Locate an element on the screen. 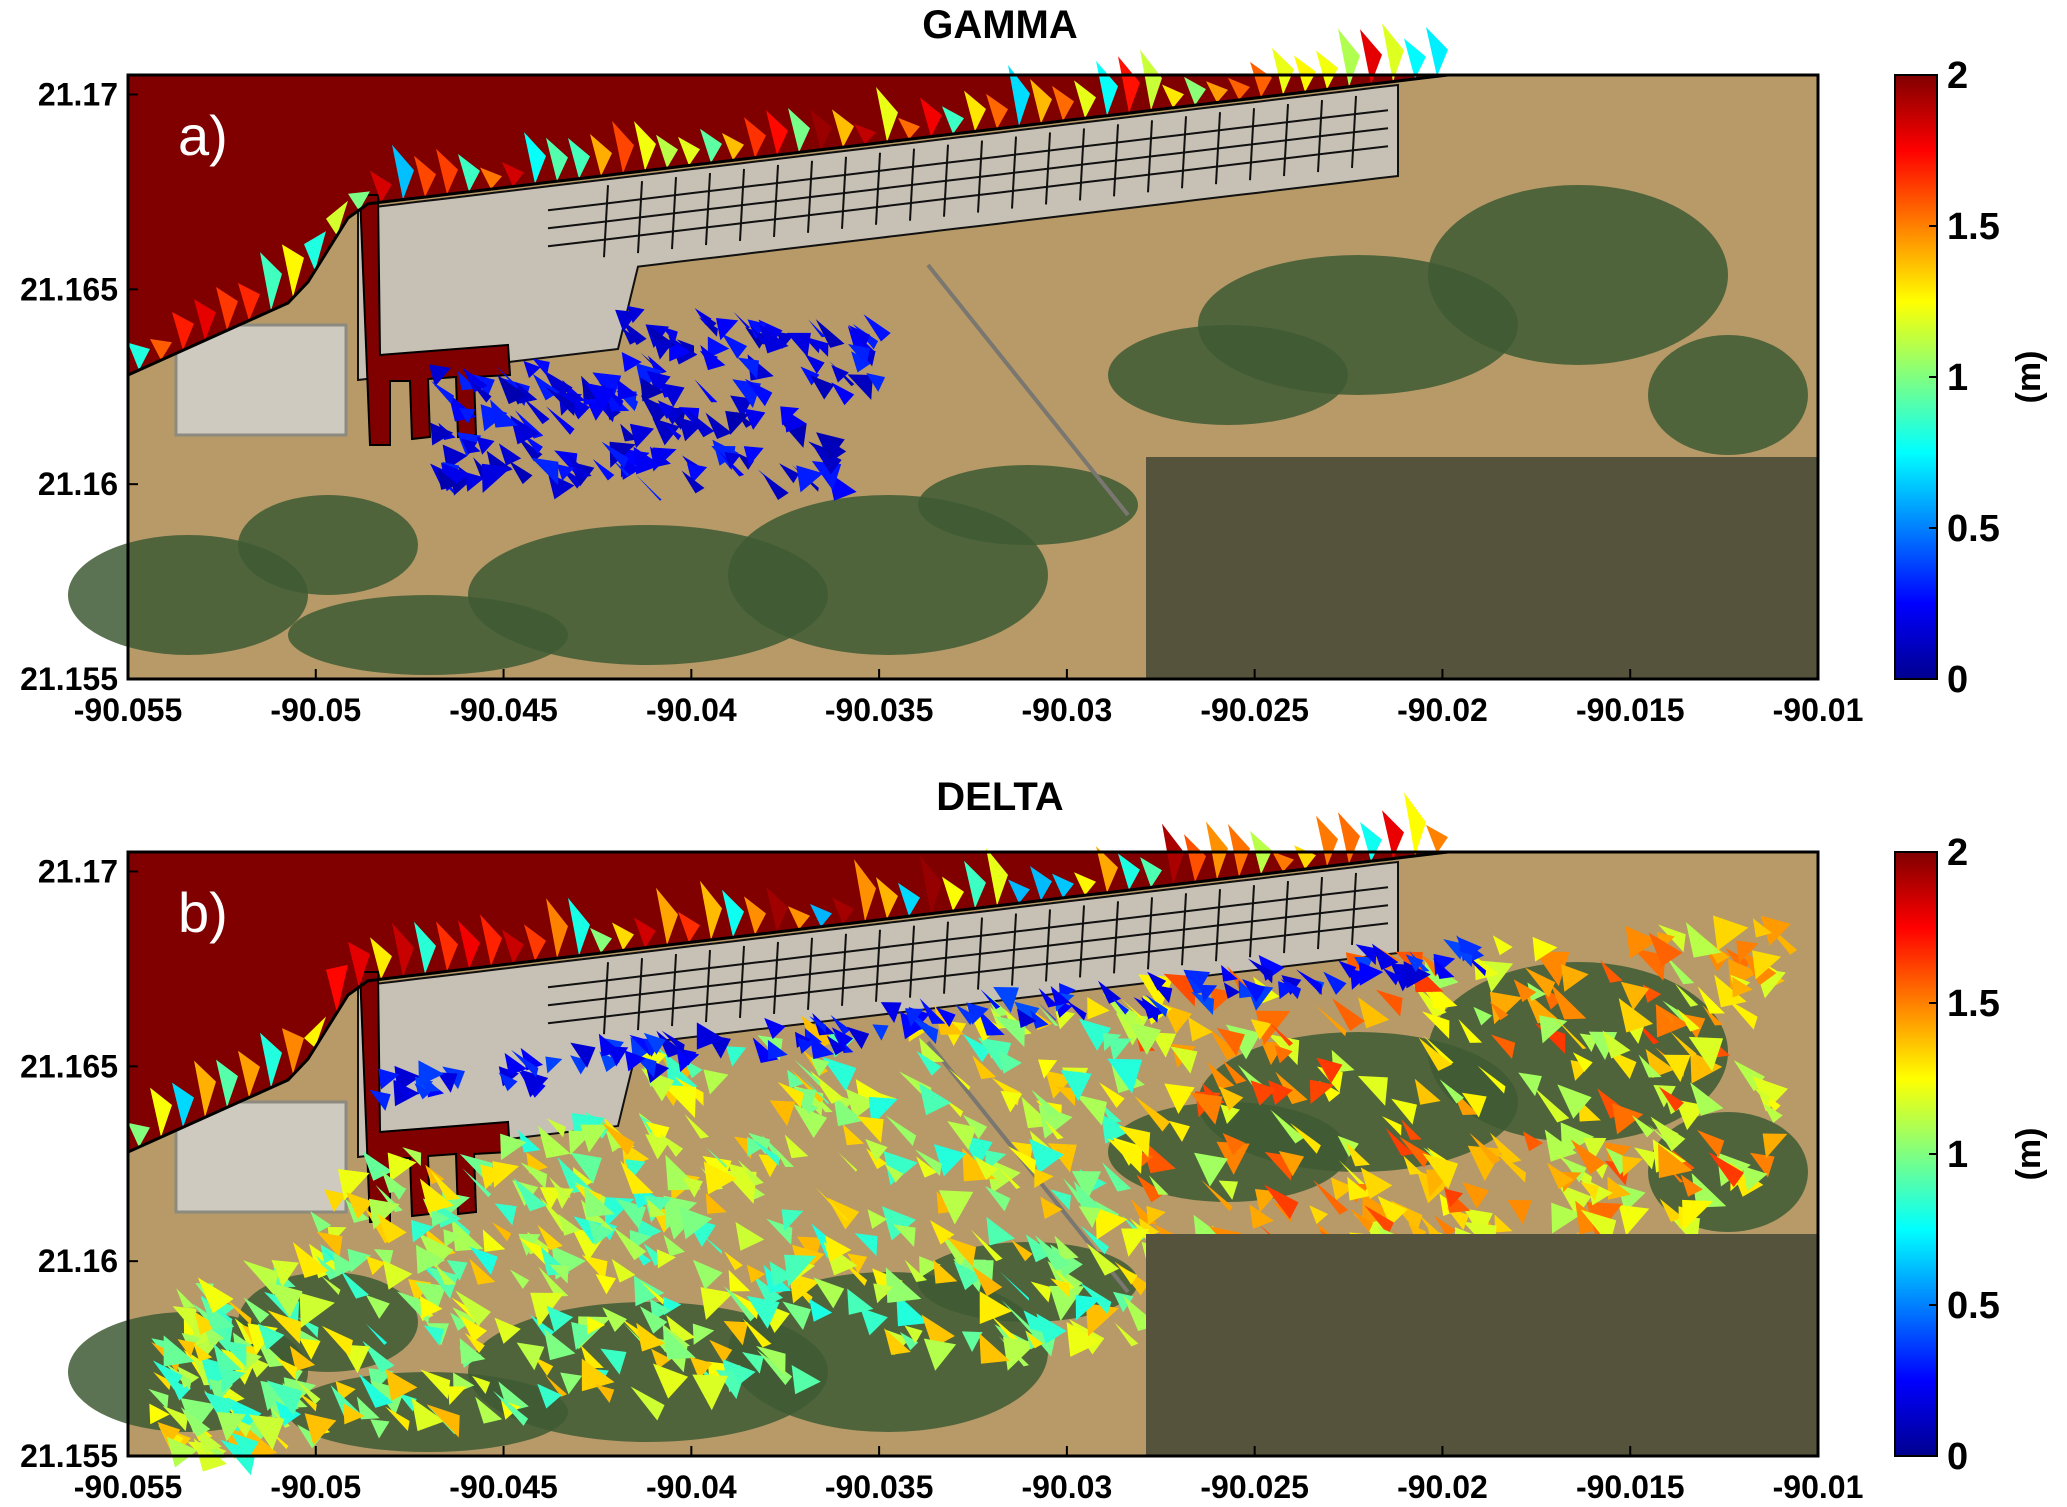 The image size is (2067, 1507). colorbar-tick-label: 1 is located at coordinates (1957, 1155).